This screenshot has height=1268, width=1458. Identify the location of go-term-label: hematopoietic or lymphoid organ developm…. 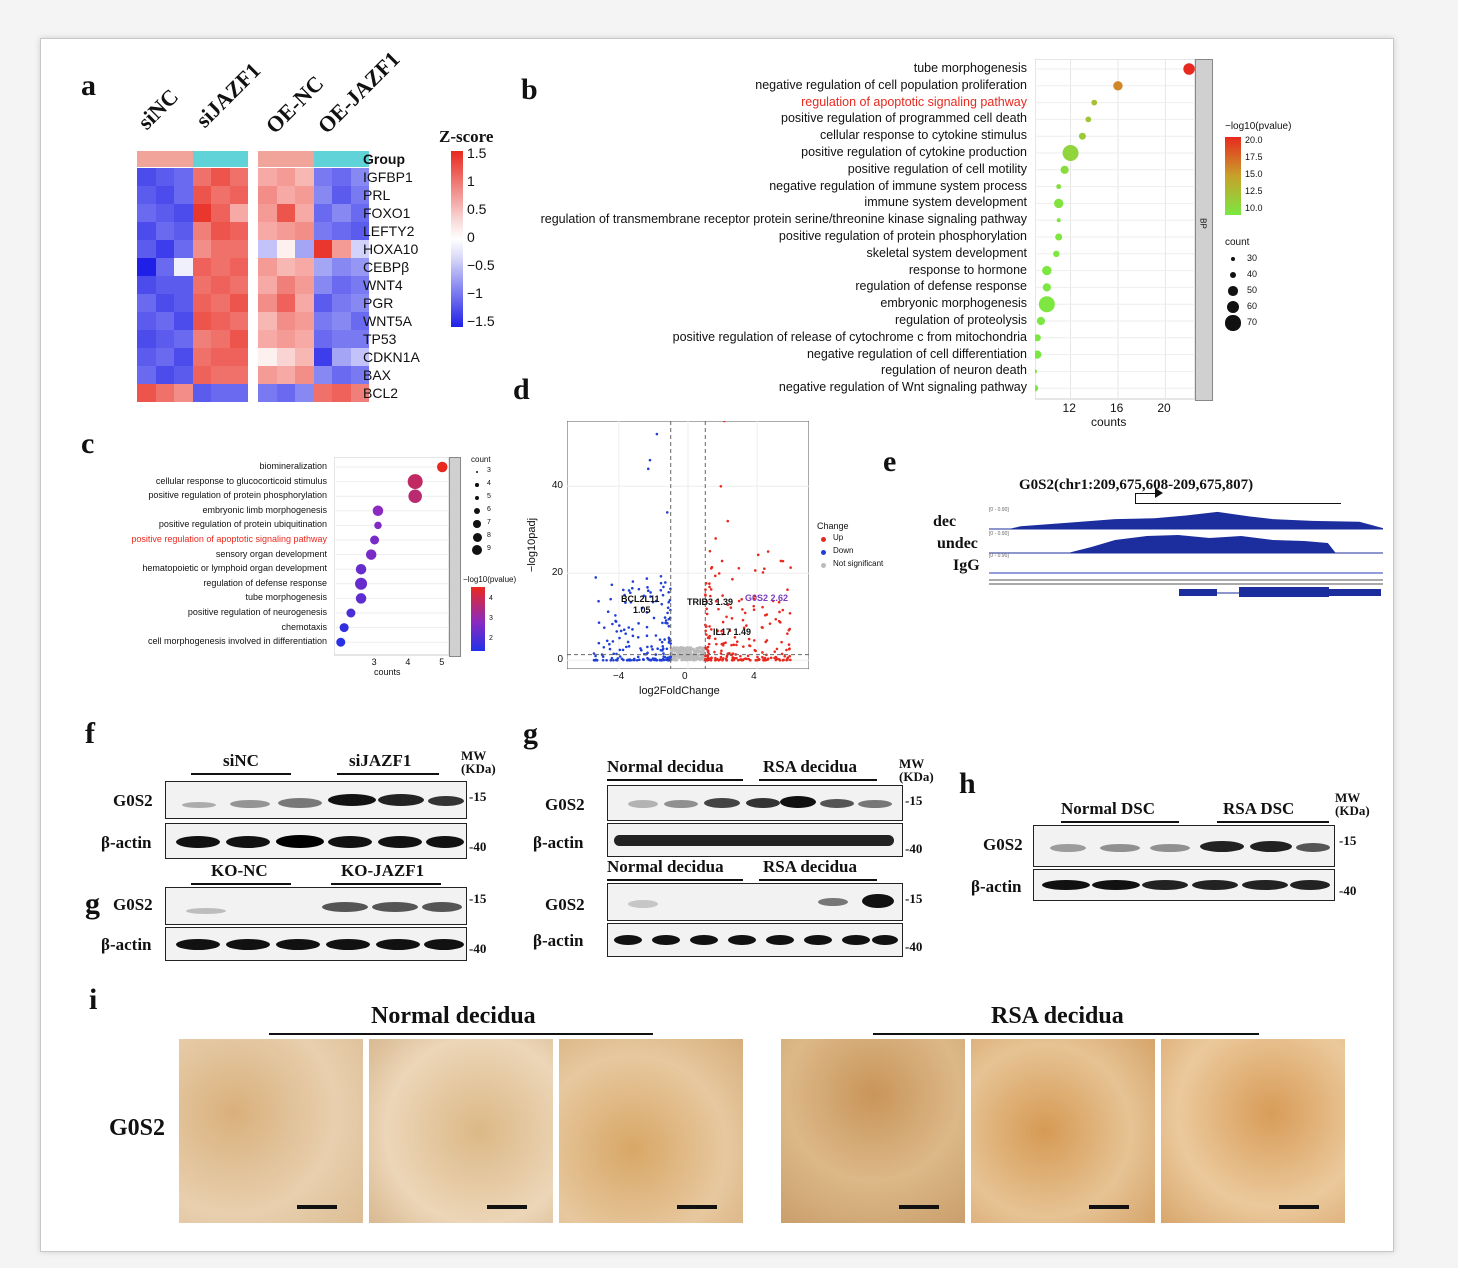
(234, 568).